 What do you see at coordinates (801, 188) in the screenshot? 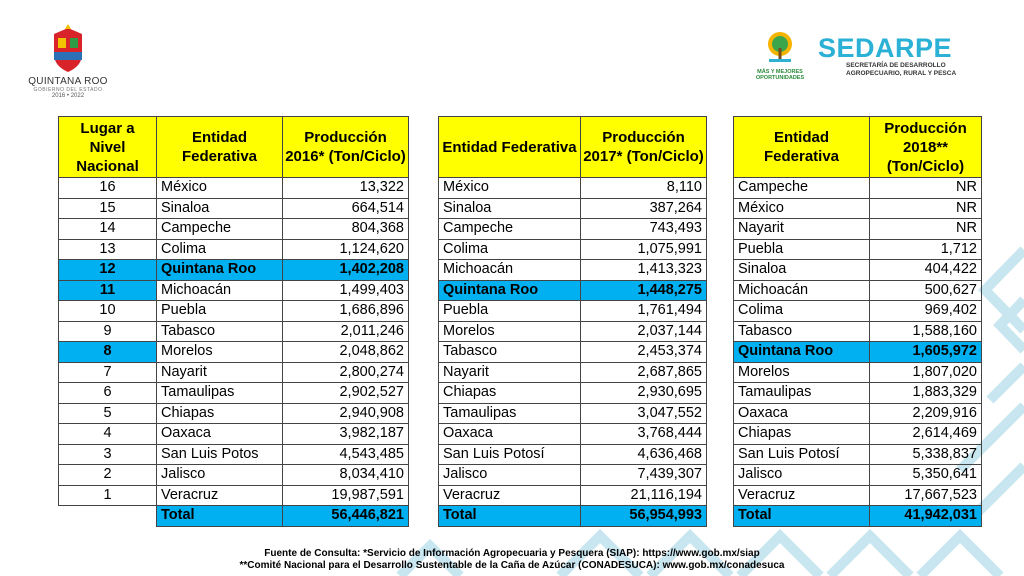
I see `state-cell: Campeche` at bounding box center [801, 188].